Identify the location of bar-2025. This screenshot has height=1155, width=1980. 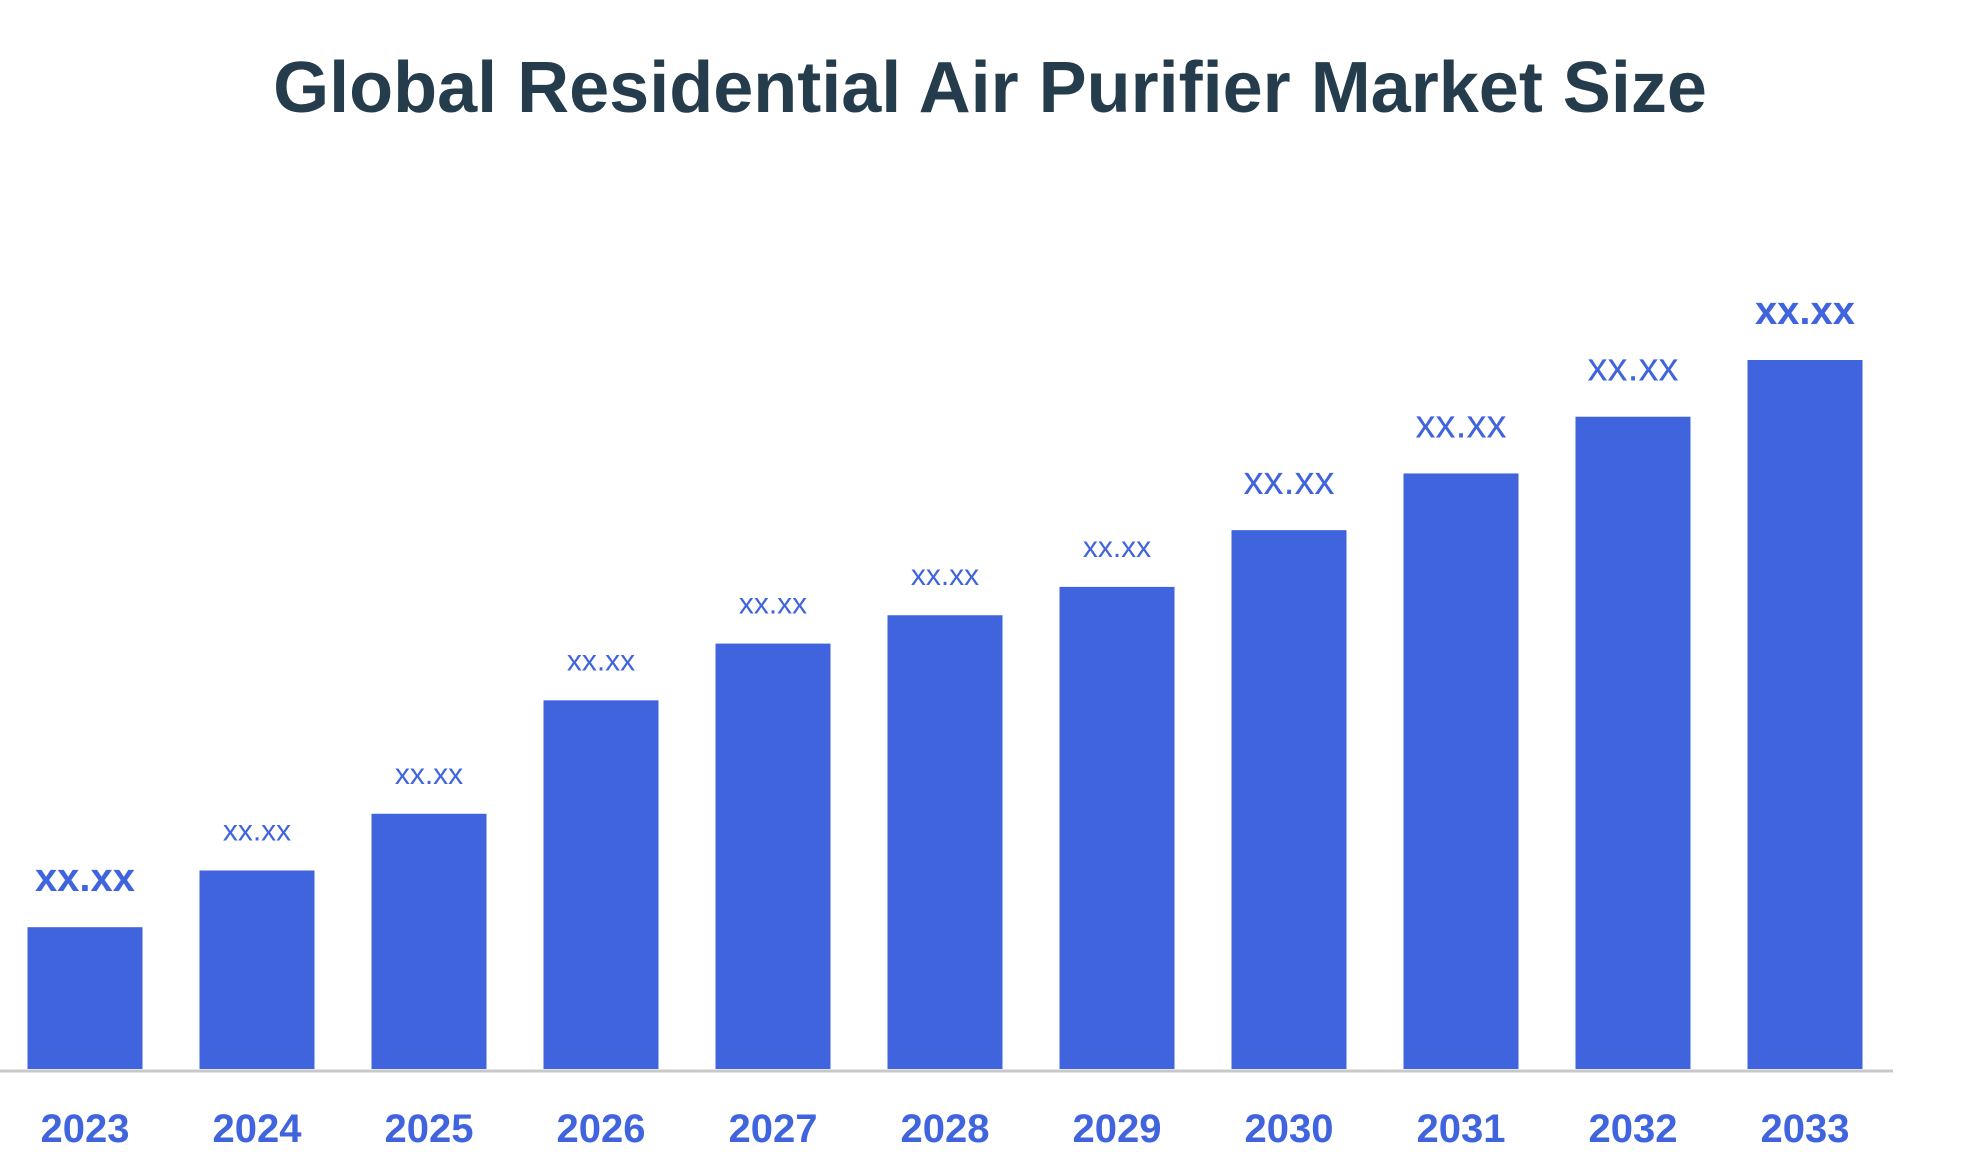
(429, 941).